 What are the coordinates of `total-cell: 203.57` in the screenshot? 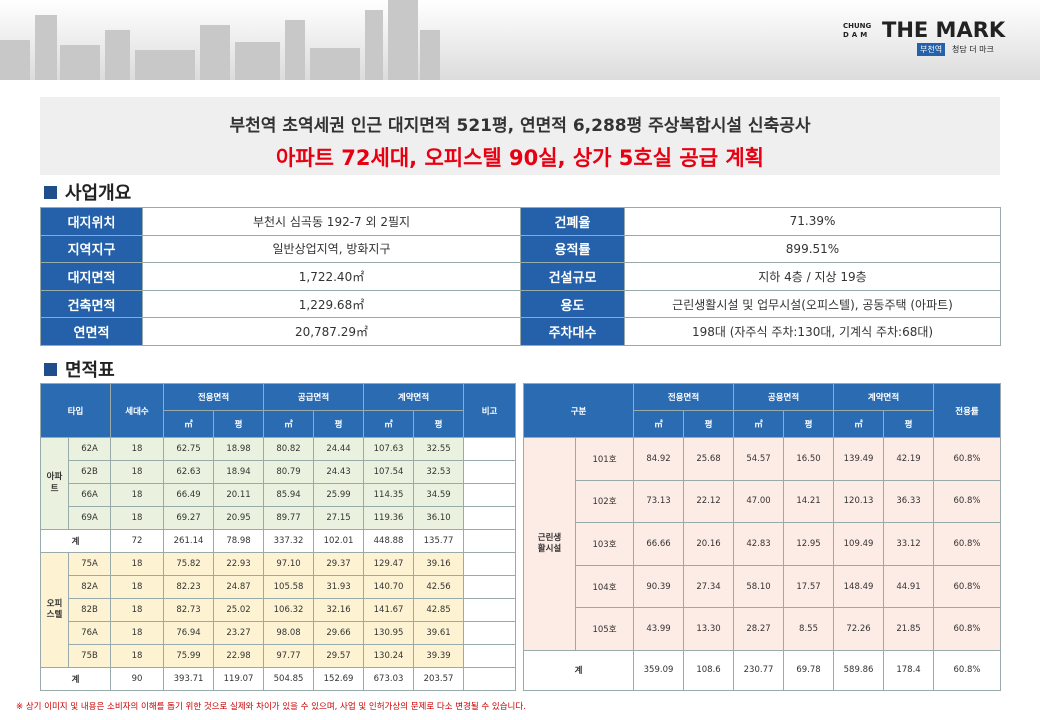 It's located at (439, 679).